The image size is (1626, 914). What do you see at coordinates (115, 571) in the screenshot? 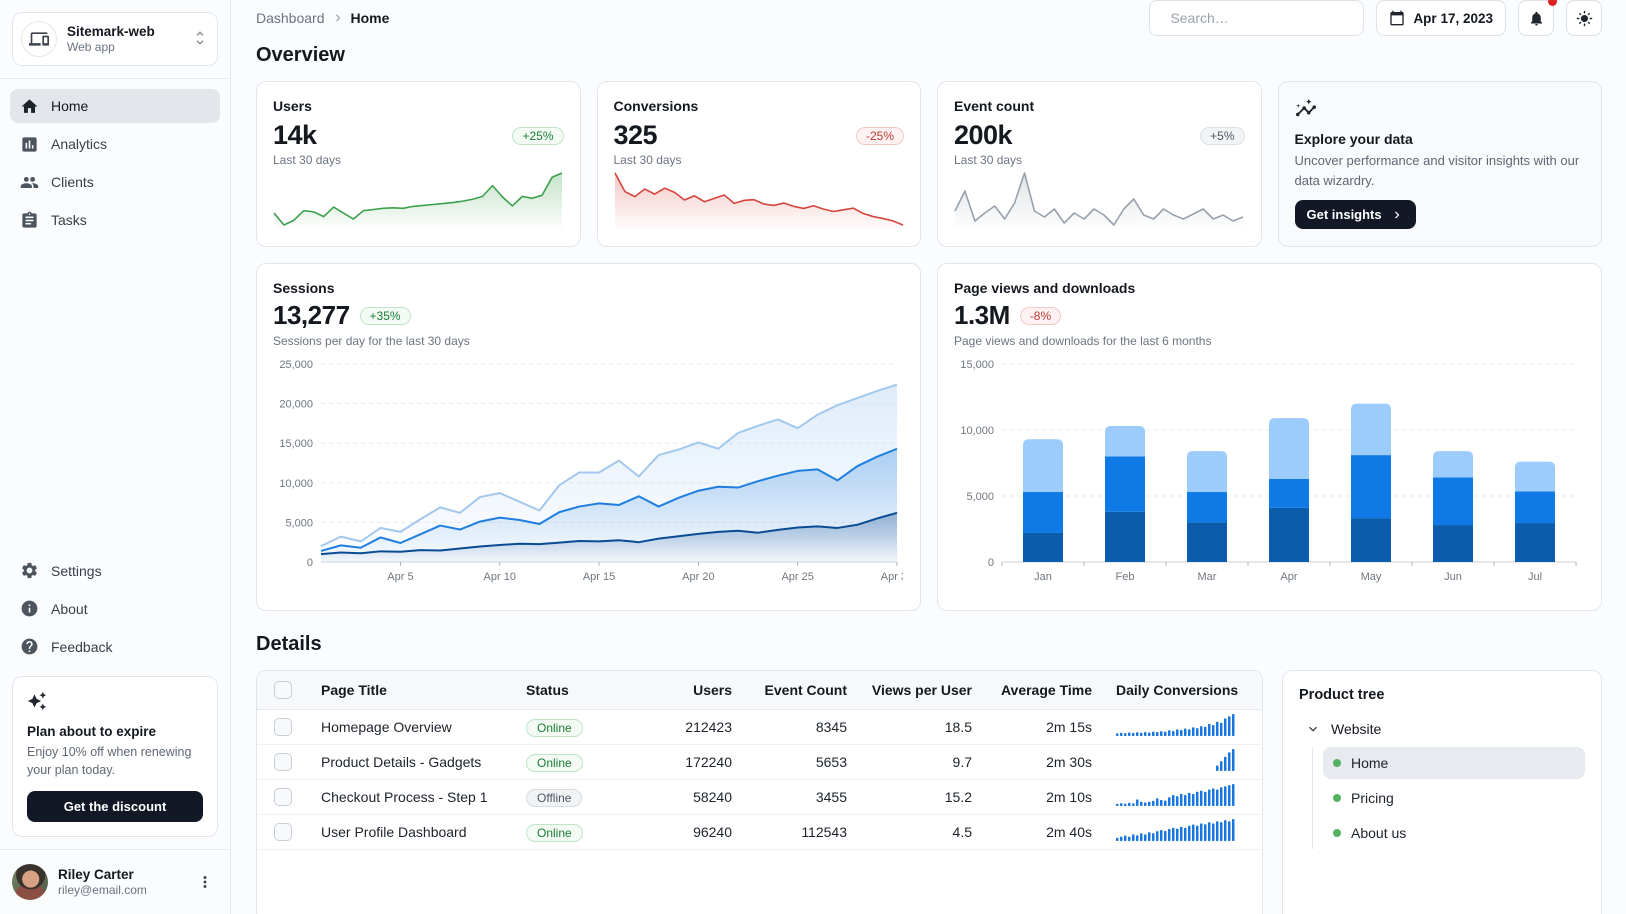
I see `sidebar-item-settings: Settings` at bounding box center [115, 571].